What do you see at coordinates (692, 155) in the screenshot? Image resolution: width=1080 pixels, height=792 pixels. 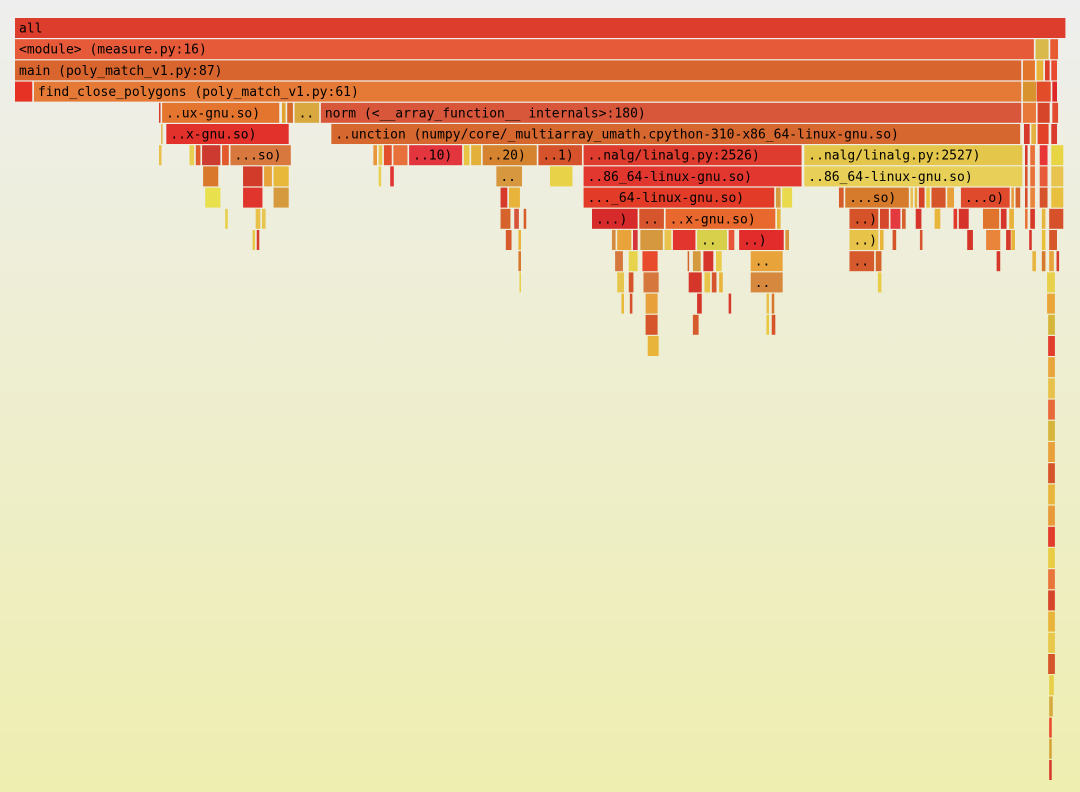 I see `flame-frame: ..nalg/linalg.py:2526)` at bounding box center [692, 155].